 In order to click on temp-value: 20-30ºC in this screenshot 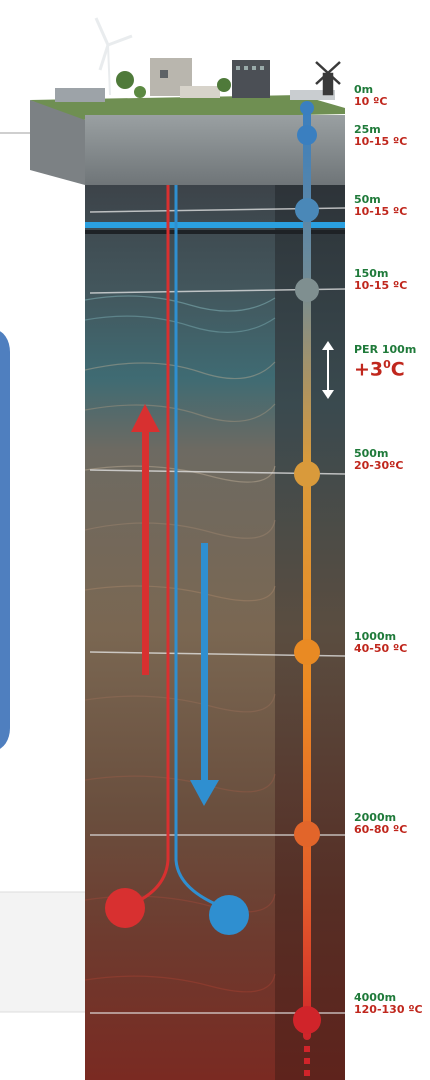, I will do `click(379, 465)`.